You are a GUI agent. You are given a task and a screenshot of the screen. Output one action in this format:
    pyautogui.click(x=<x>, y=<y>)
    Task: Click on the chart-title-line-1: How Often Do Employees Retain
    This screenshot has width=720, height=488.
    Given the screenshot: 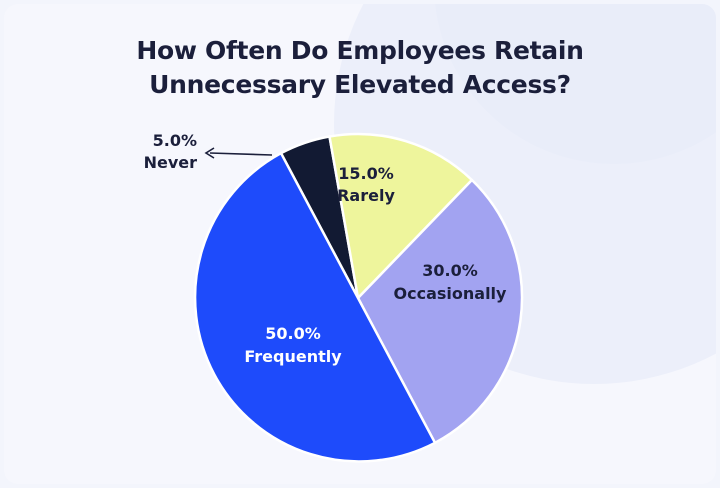 What is the action you would take?
    pyautogui.click(x=360, y=50)
    